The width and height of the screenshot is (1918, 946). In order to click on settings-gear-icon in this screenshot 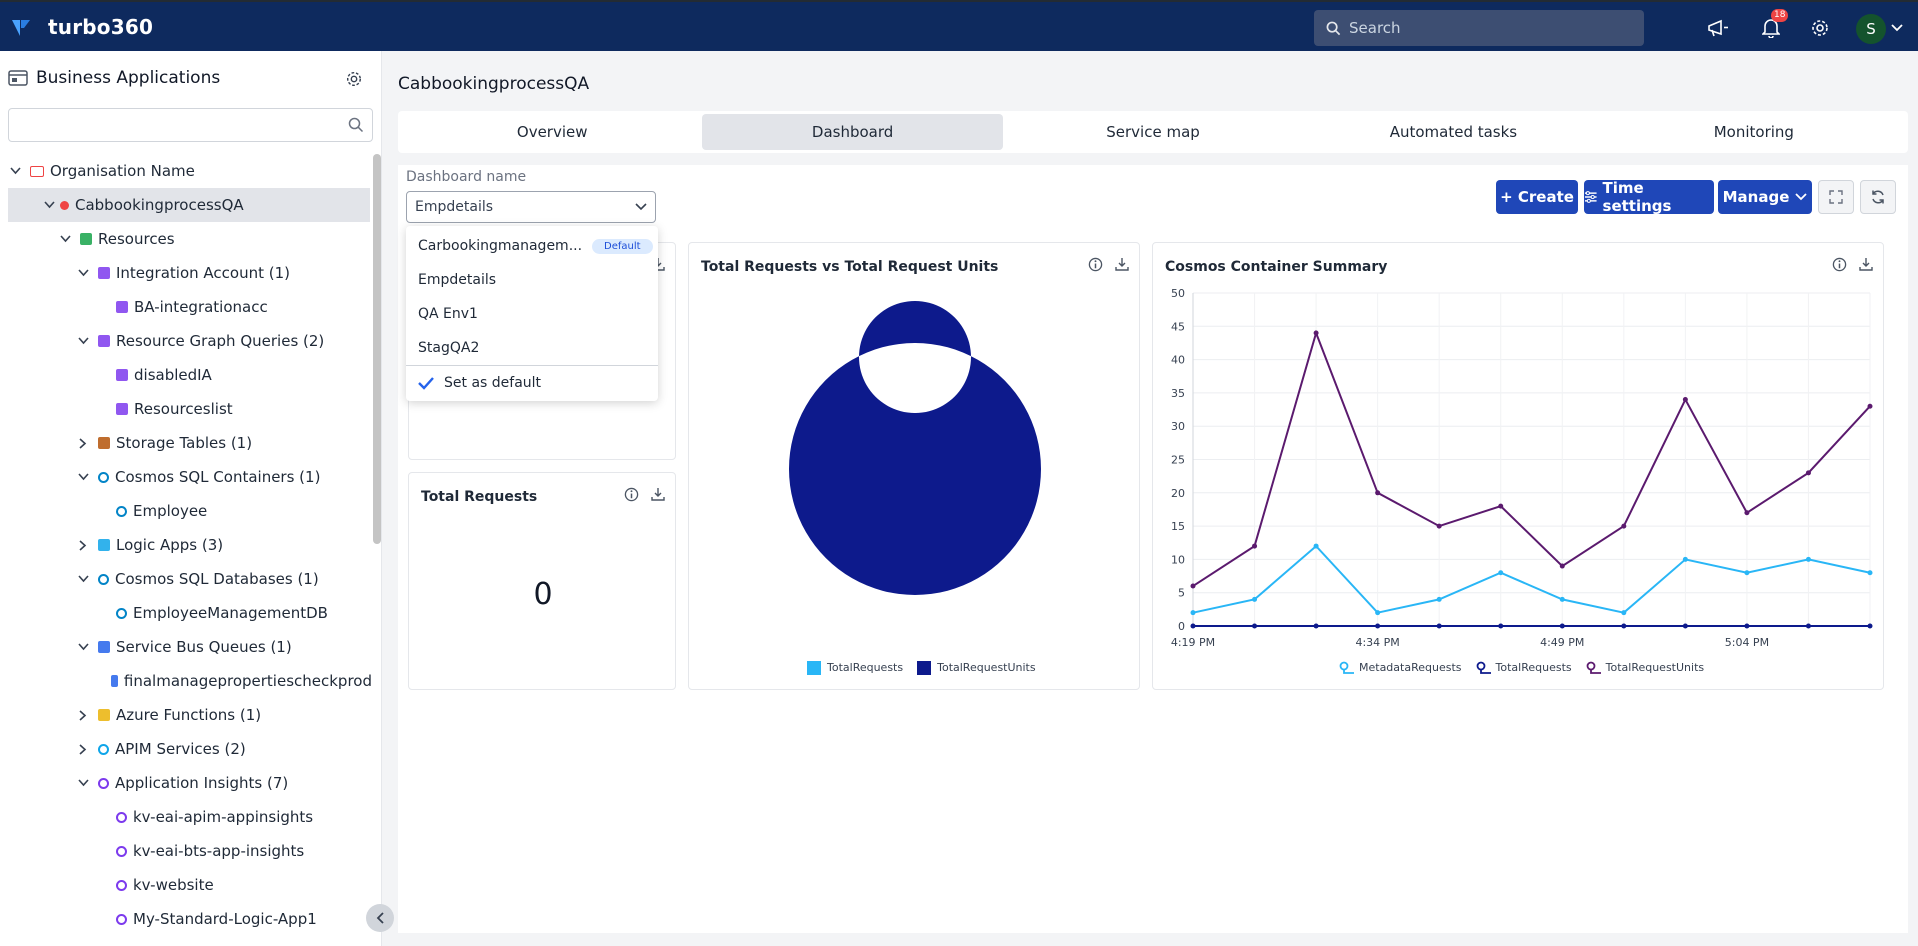, I will do `click(1820, 28)`.